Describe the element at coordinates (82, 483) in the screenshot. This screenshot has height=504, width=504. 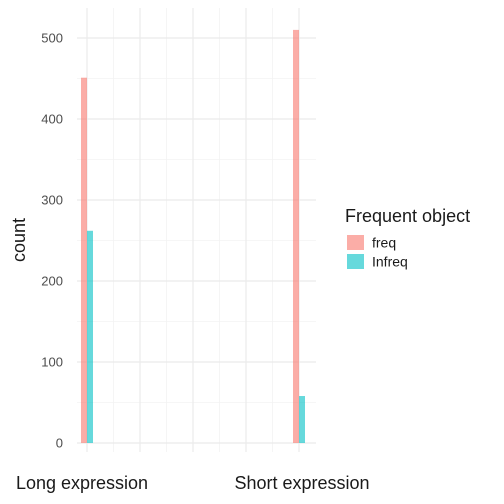
I see `x-tick-label: Long expression` at that location.